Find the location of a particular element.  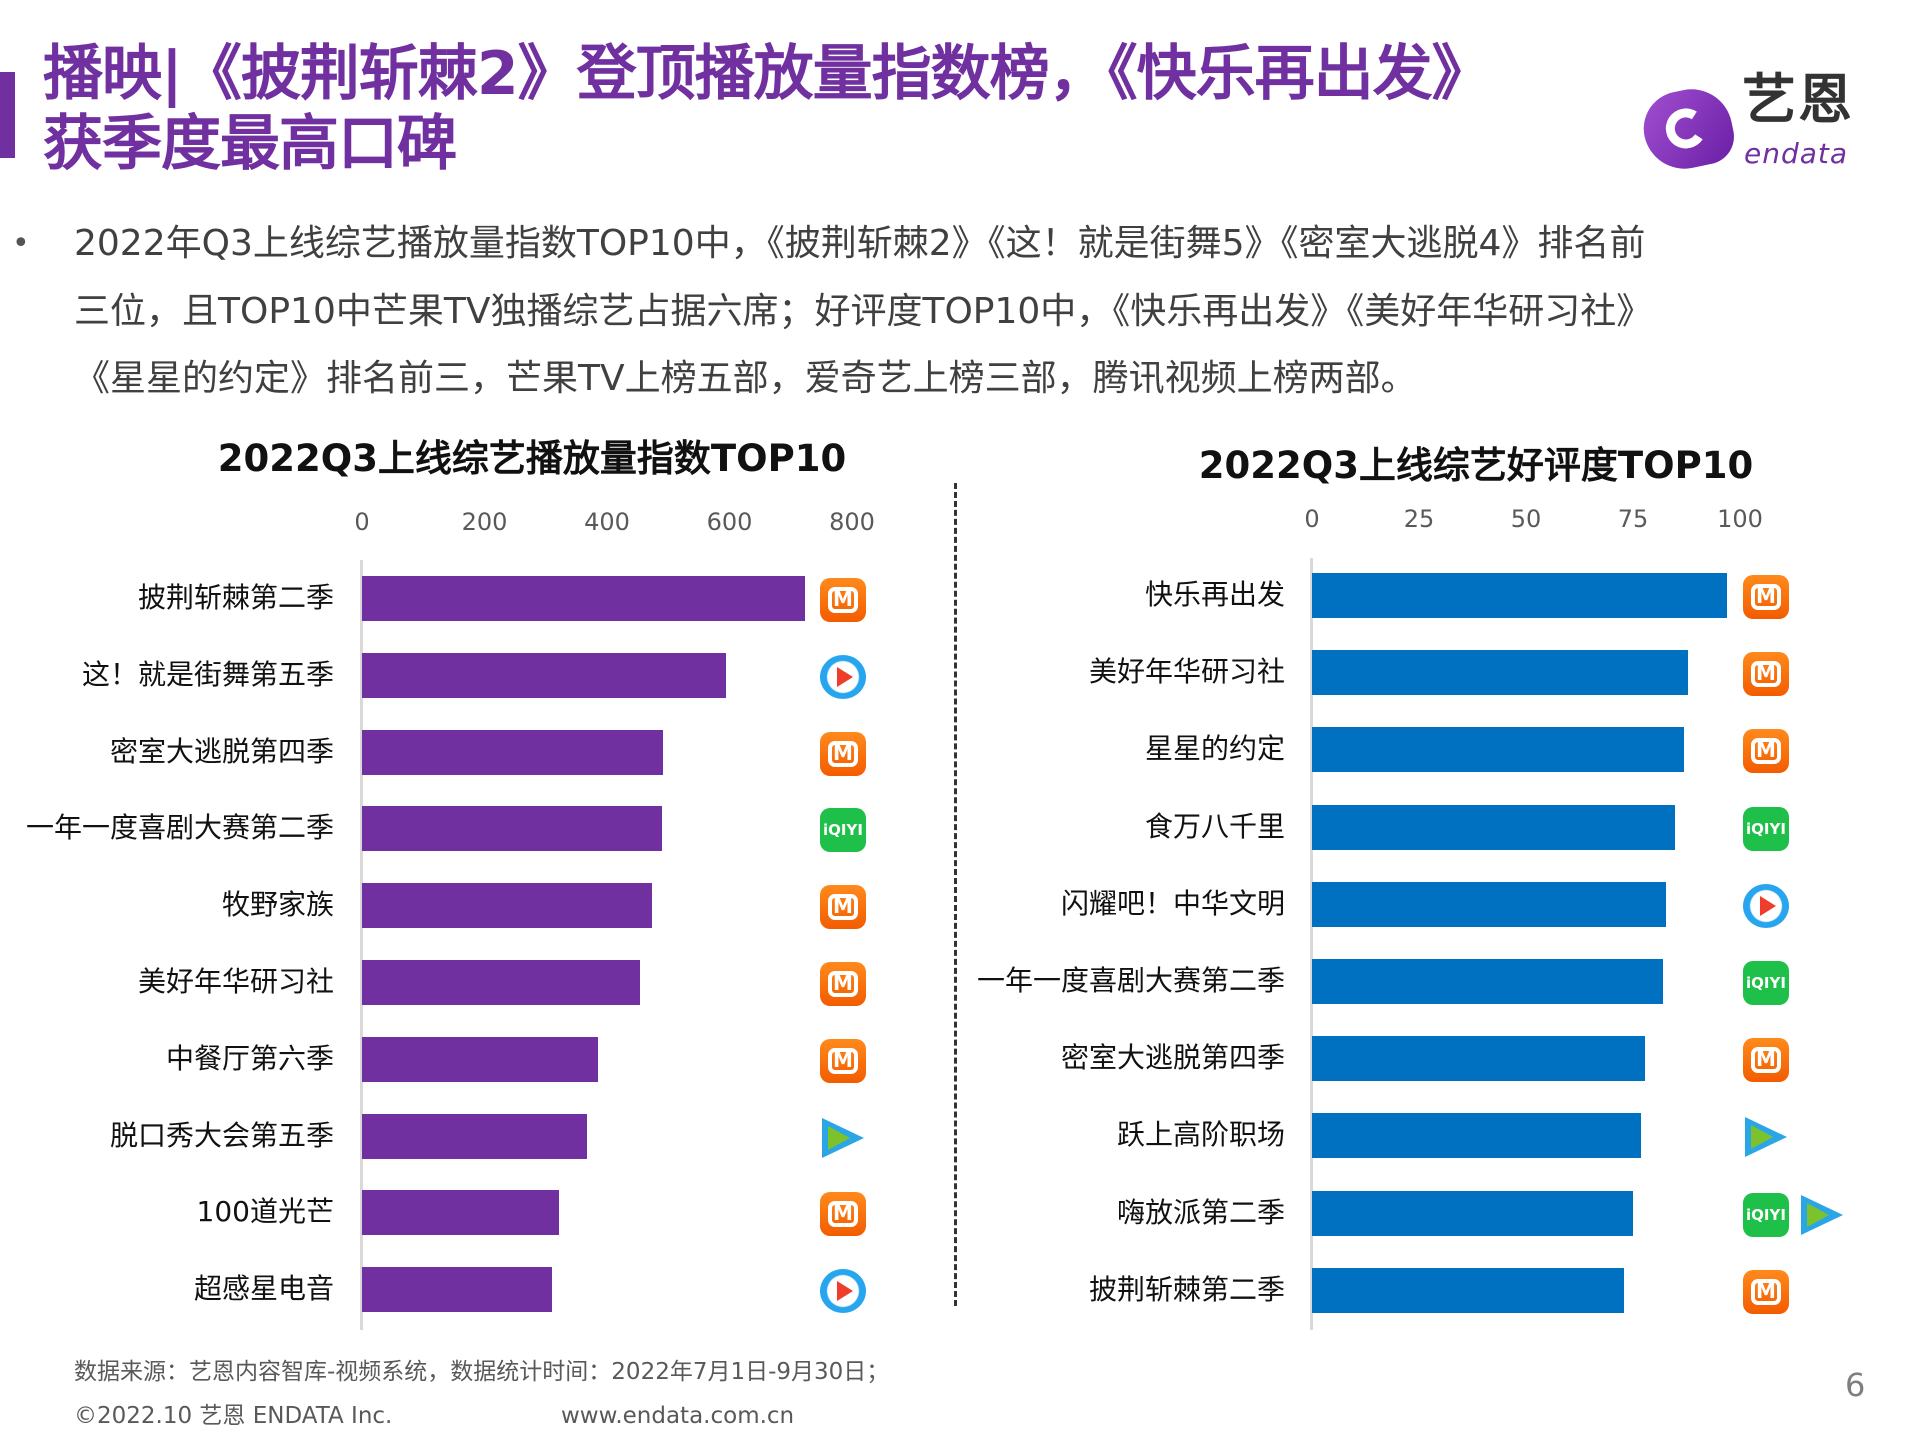

category-label: 100道光芒 is located at coordinates (265, 1212).